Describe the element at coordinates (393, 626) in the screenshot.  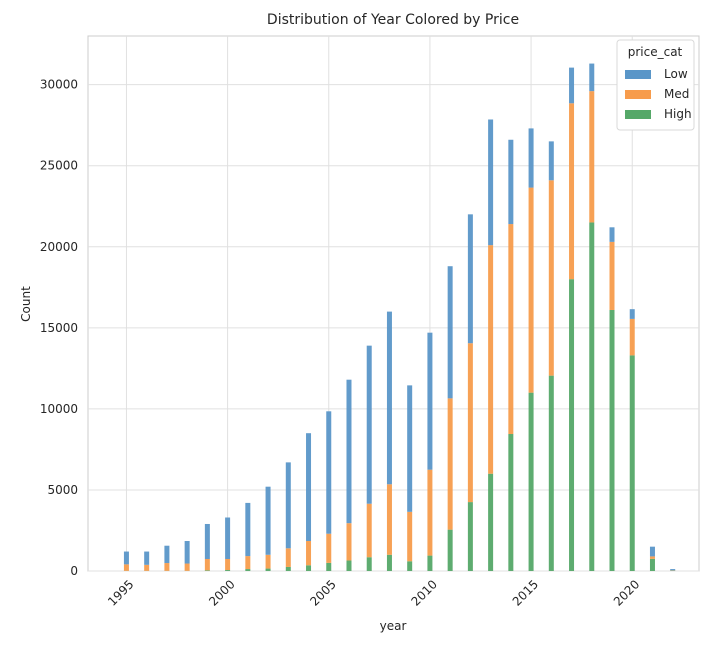
I see `x-axis-label: year` at that location.